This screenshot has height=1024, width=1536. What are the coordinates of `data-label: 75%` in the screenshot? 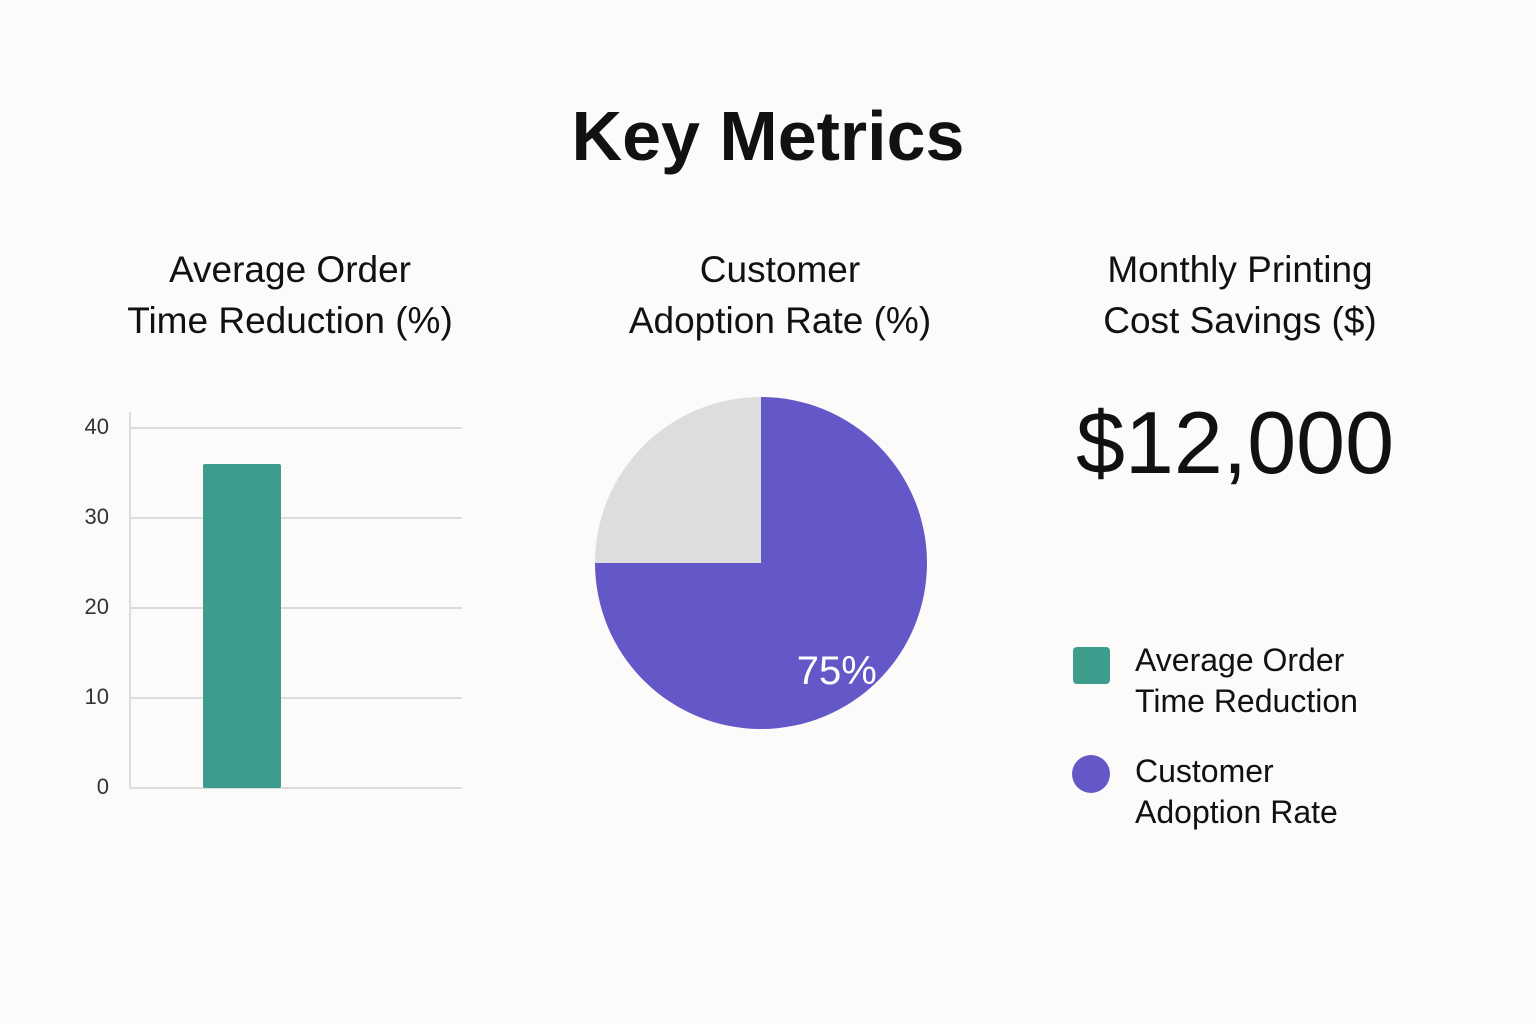 It's located at (837, 671).